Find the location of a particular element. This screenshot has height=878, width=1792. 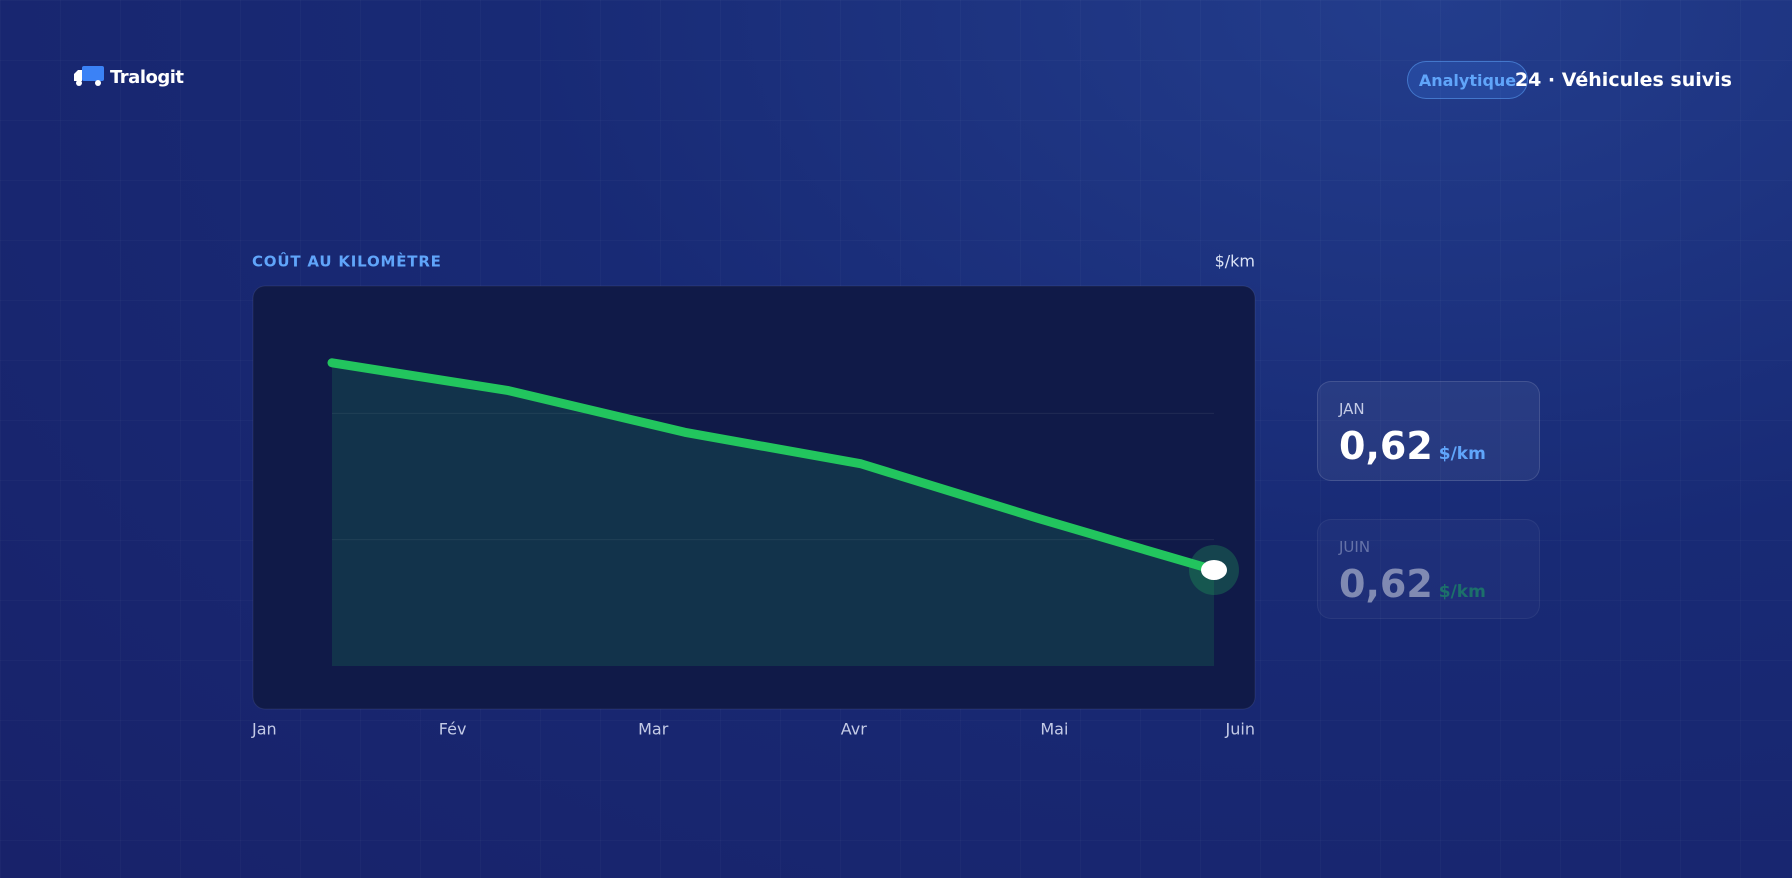

truck-icon is located at coordinates (89, 76).